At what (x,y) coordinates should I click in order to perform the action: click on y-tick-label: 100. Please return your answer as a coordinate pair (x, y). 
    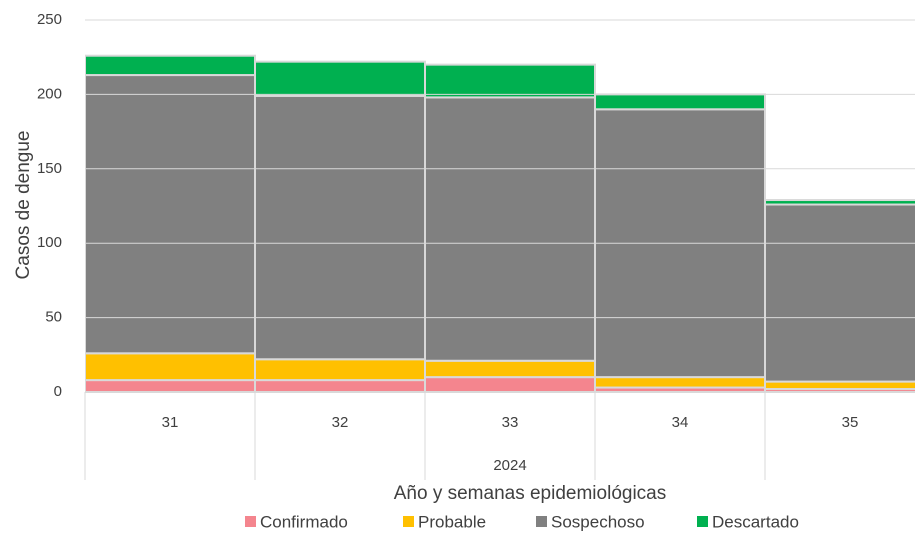
    Looking at the image, I should click on (49, 242).